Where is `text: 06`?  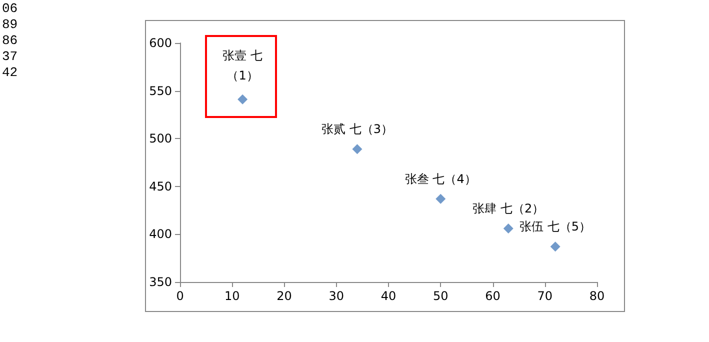
text: 06 is located at coordinates (10, 9).